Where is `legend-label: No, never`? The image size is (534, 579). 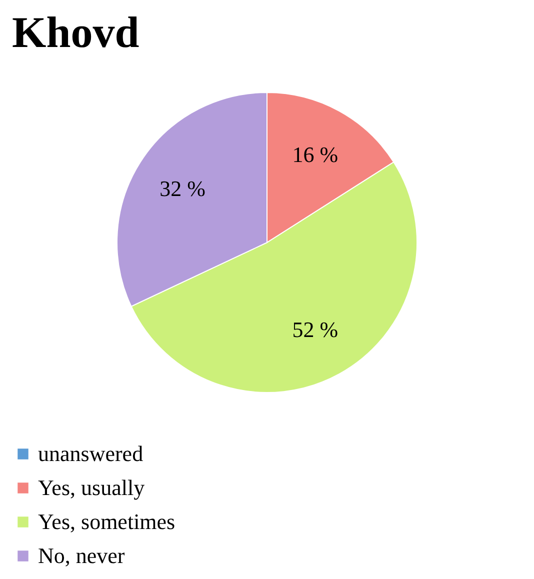
legend-label: No, never is located at coordinates (82, 555).